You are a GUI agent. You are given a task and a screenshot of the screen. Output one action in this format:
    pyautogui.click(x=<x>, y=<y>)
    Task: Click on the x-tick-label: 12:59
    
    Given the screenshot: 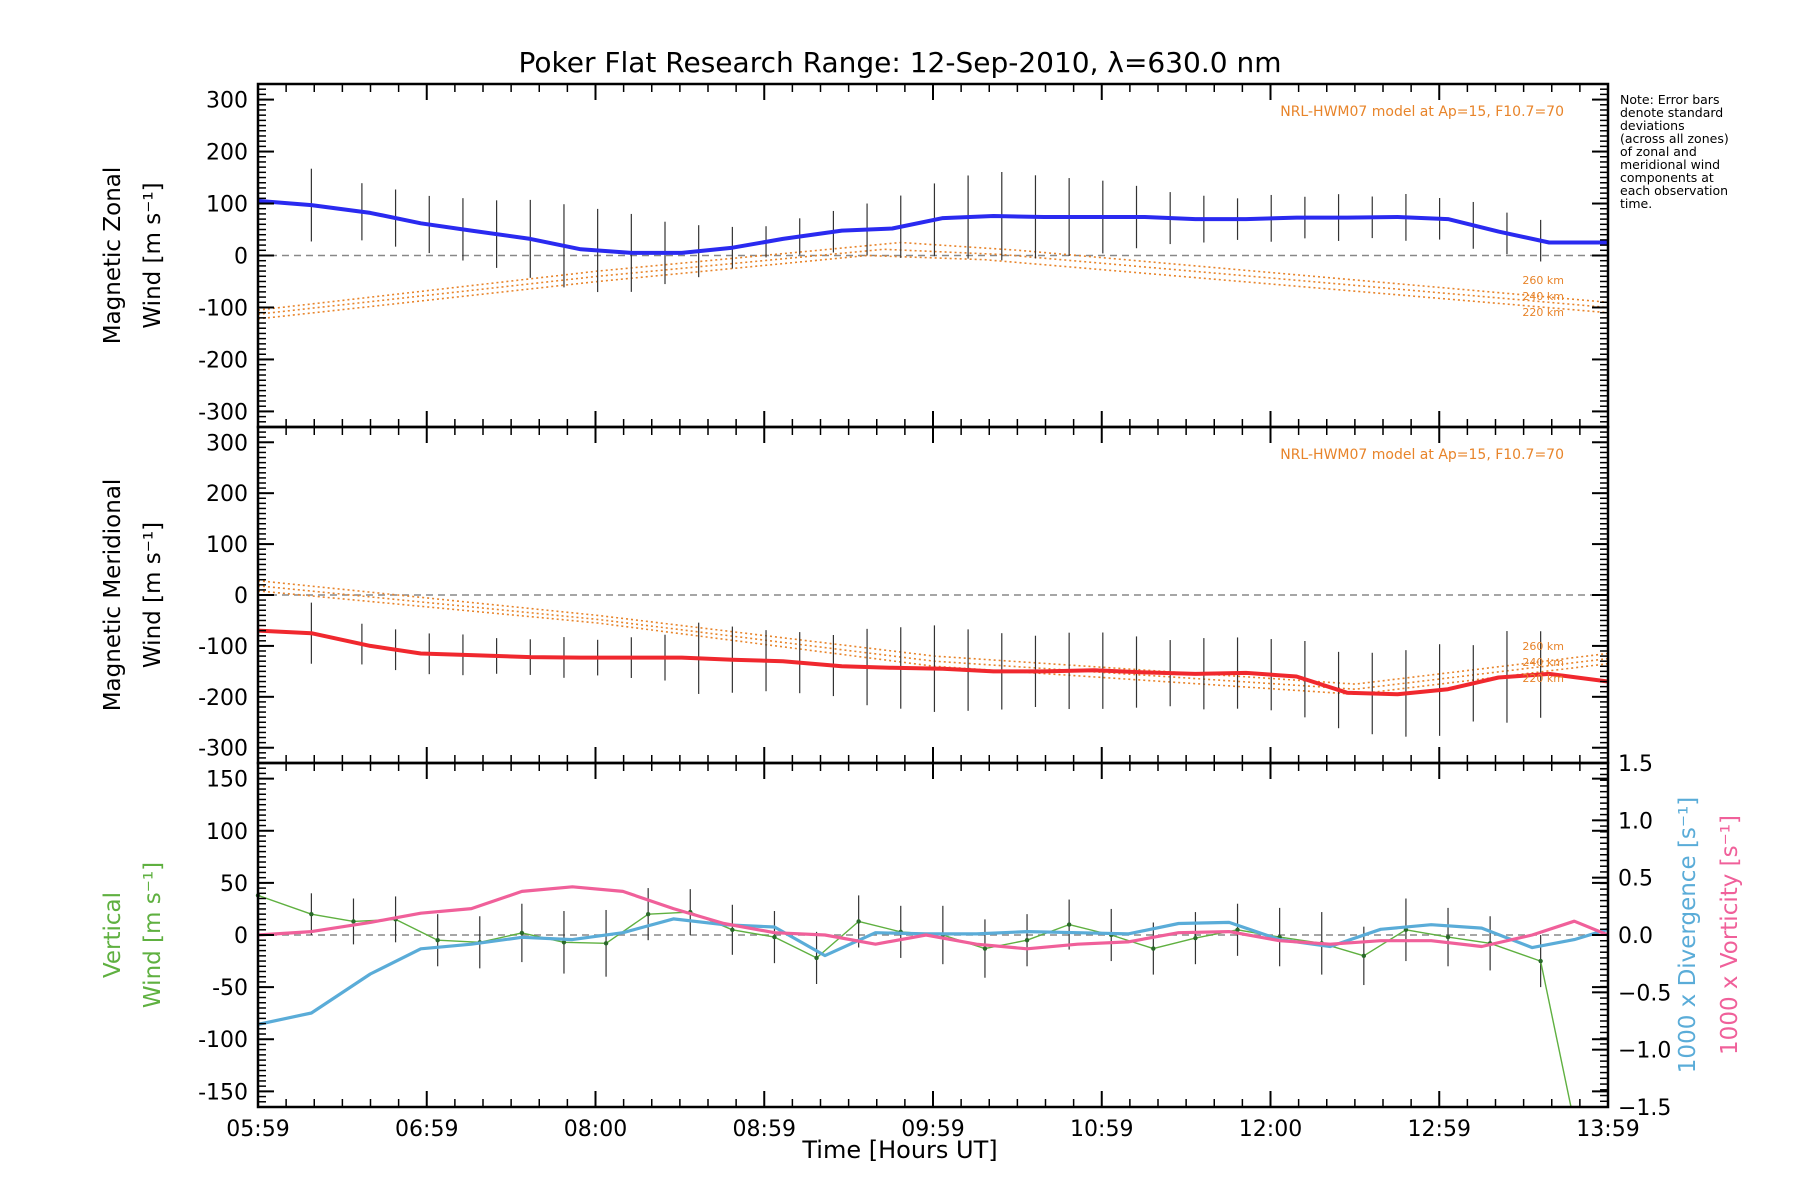 What is the action you would take?
    pyautogui.click(x=1439, y=1129)
    